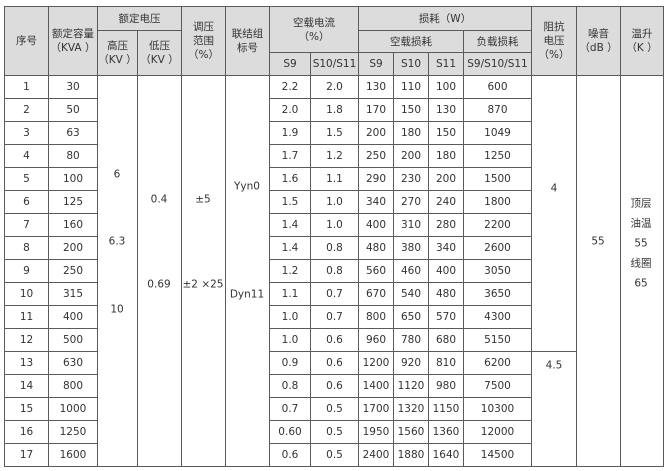  What do you see at coordinates (411, 363) in the screenshot?
I see `cell-noload-loss-s10: 920` at bounding box center [411, 363].